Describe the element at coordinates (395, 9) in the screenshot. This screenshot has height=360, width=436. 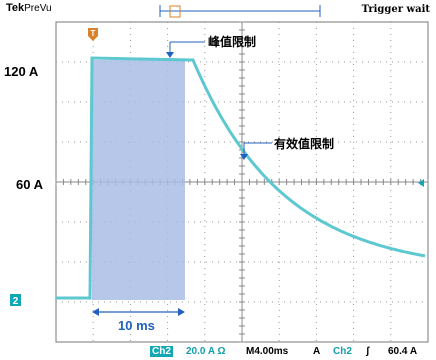
I see `trigger-status: Trigger wait` at that location.